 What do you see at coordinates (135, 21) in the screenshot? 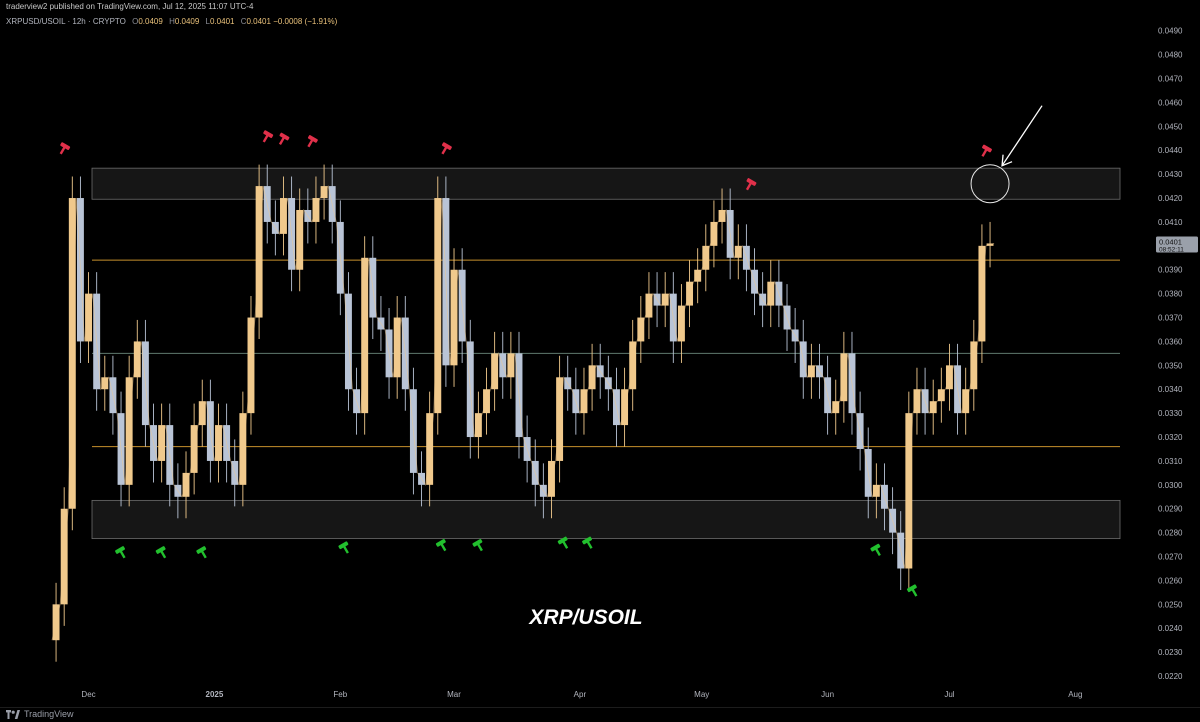
I see `ohlc-open-key: O` at bounding box center [135, 21].